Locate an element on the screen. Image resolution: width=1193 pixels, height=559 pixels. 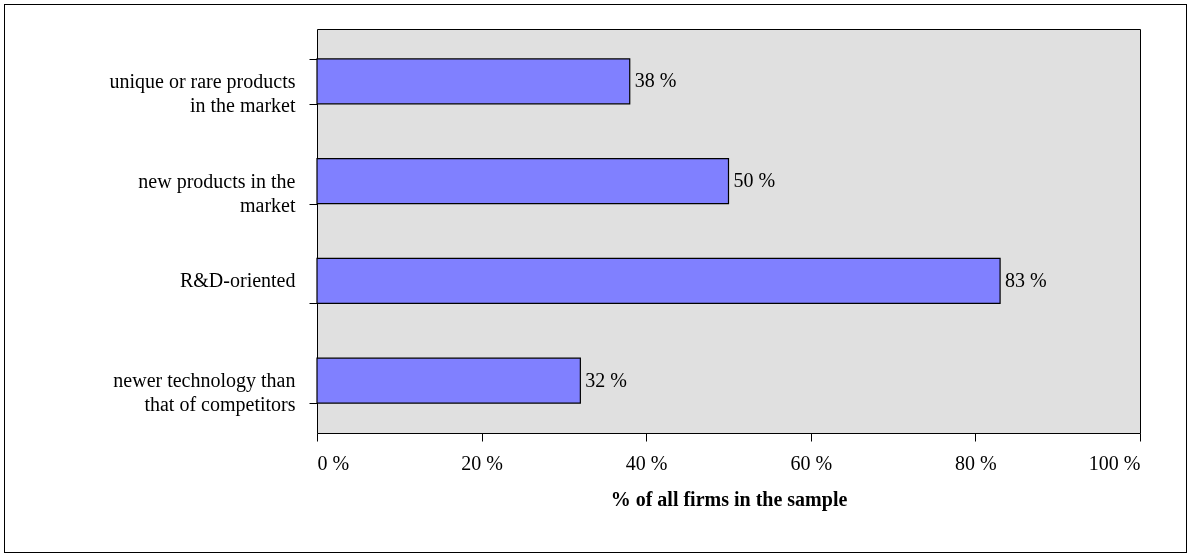
data-label: 38 % is located at coordinates (655, 80).